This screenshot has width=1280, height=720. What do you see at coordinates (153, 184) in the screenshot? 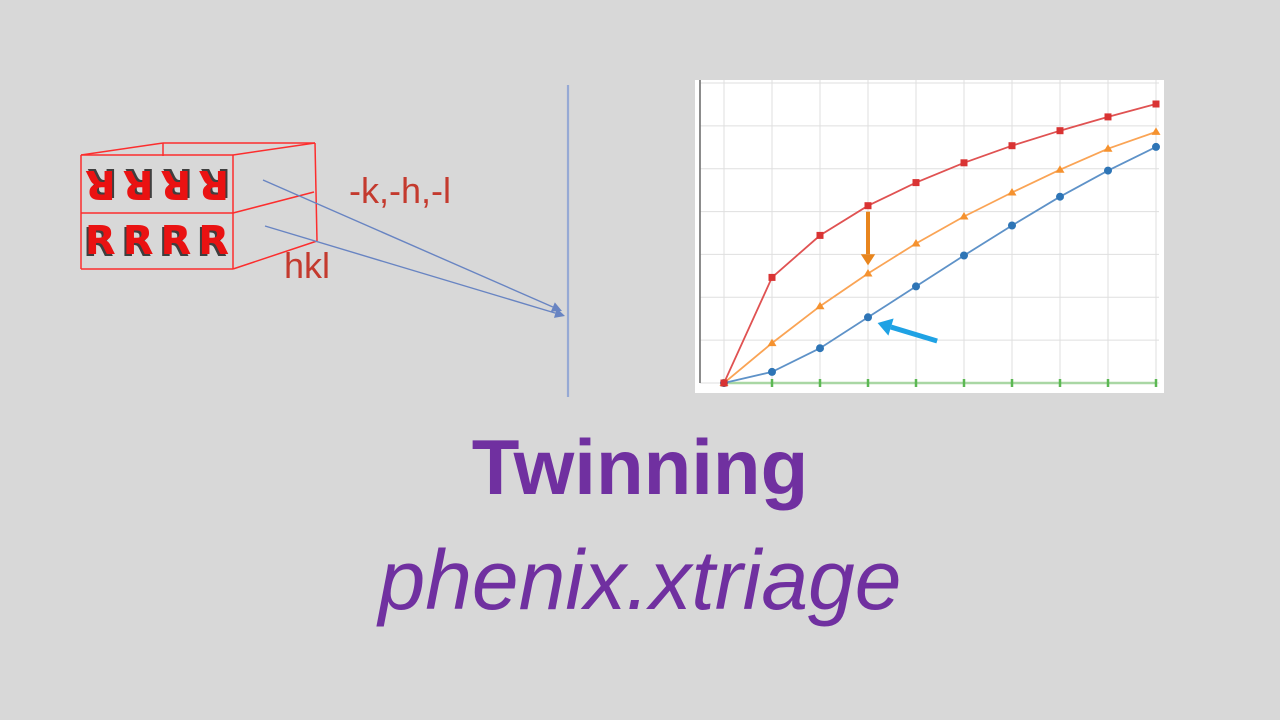
I see `twinned-layer-letters-rotated: RRRR` at bounding box center [153, 184].